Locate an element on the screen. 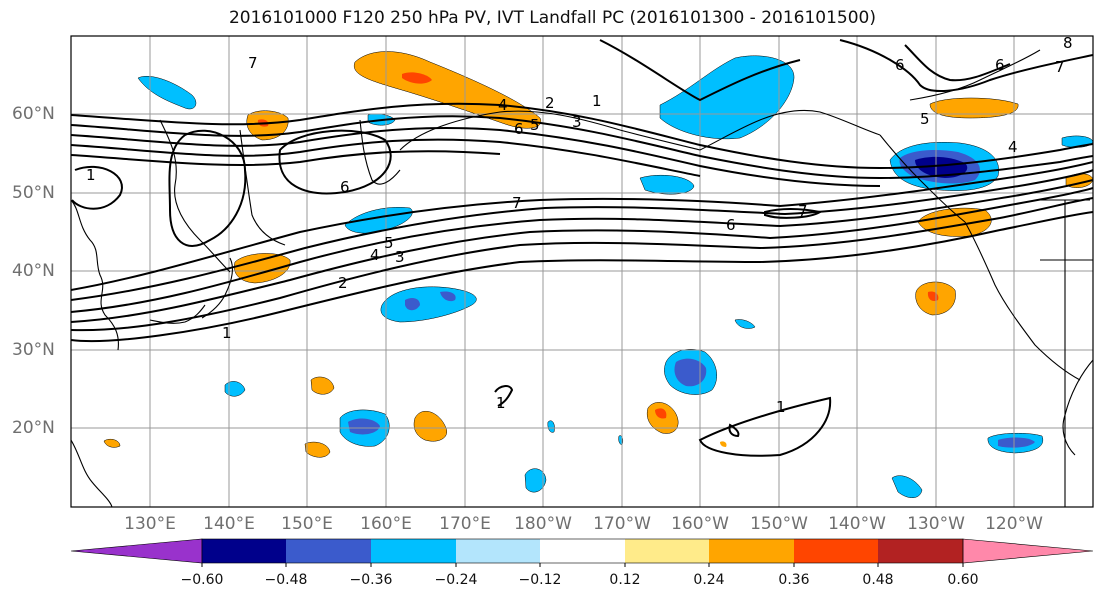 The width and height of the screenshot is (1105, 601). lon-label: 160°E is located at coordinates (386, 524).